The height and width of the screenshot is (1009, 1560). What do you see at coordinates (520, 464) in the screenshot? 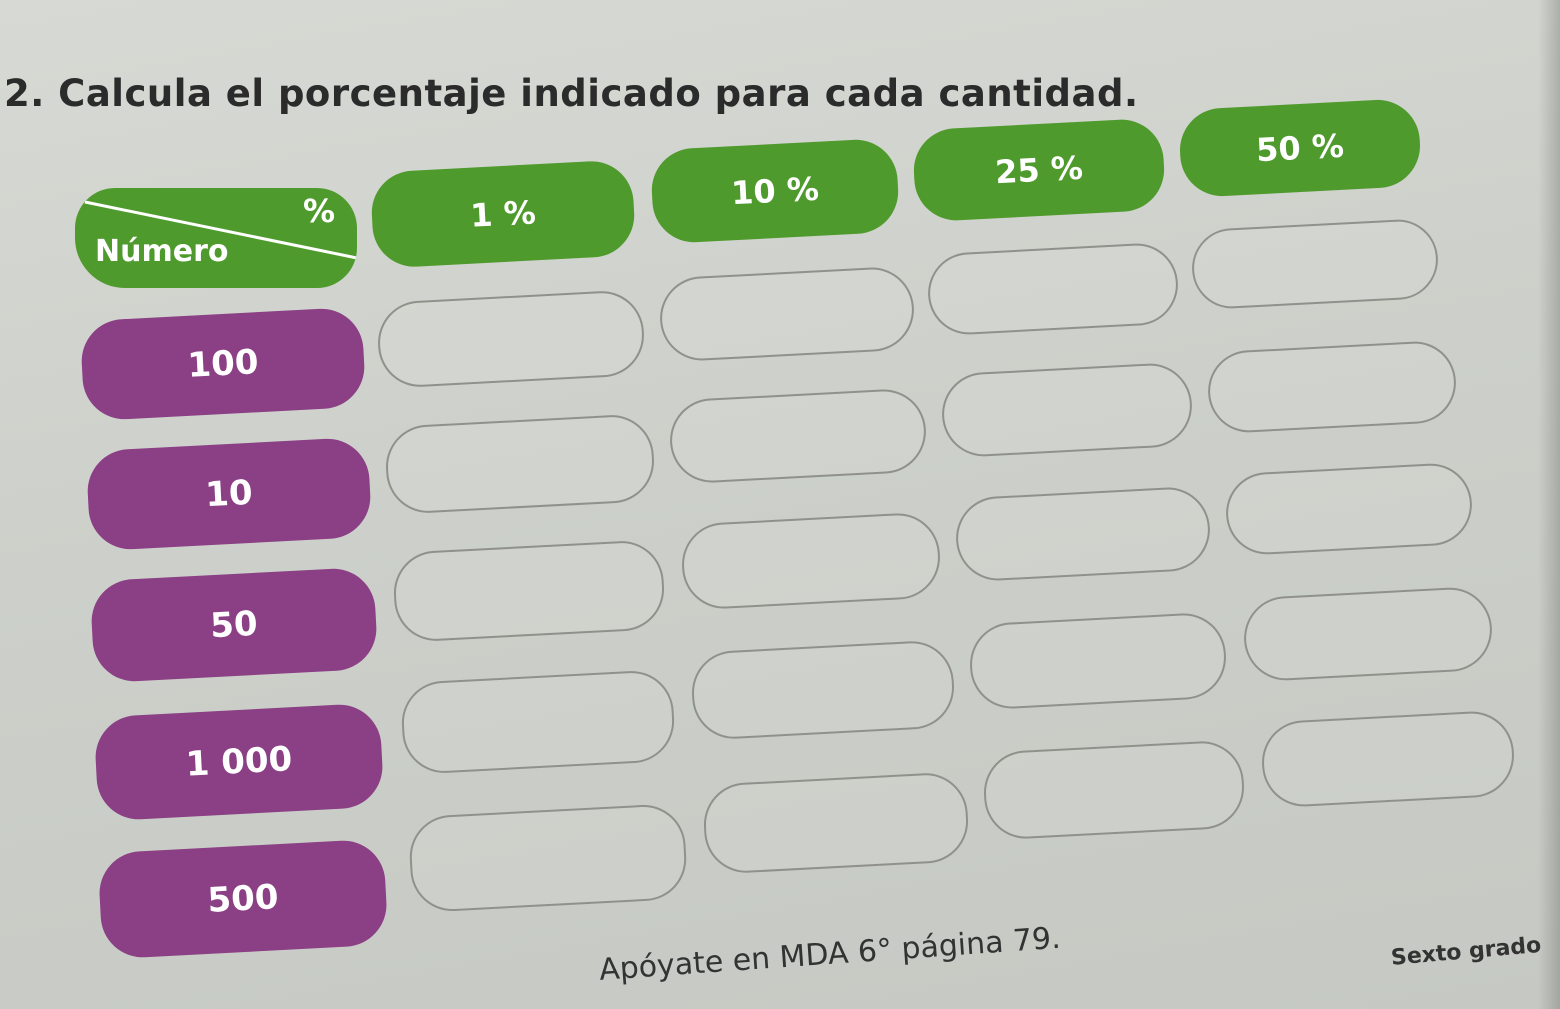
I see `answer-cell-10-1pct` at bounding box center [520, 464].